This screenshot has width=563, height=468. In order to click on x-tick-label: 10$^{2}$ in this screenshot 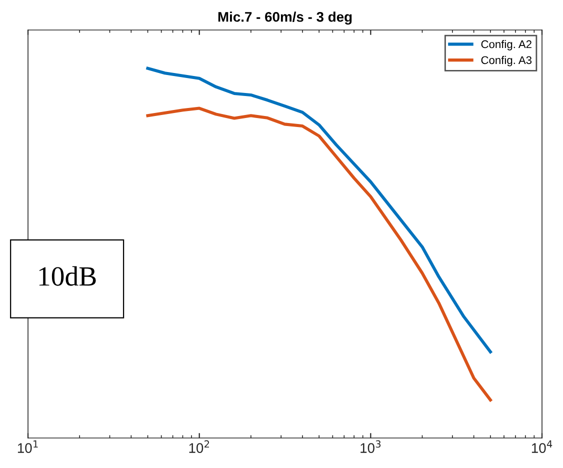, I will do `click(199, 446)`.